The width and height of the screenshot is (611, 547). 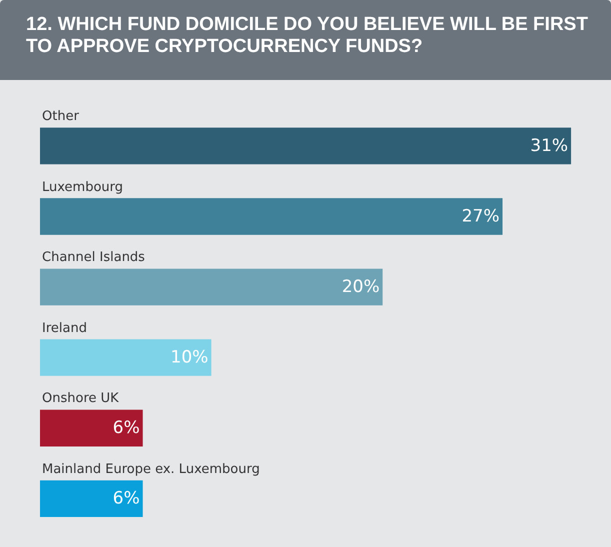 I want to click on data-label: 27%, so click(x=481, y=216).